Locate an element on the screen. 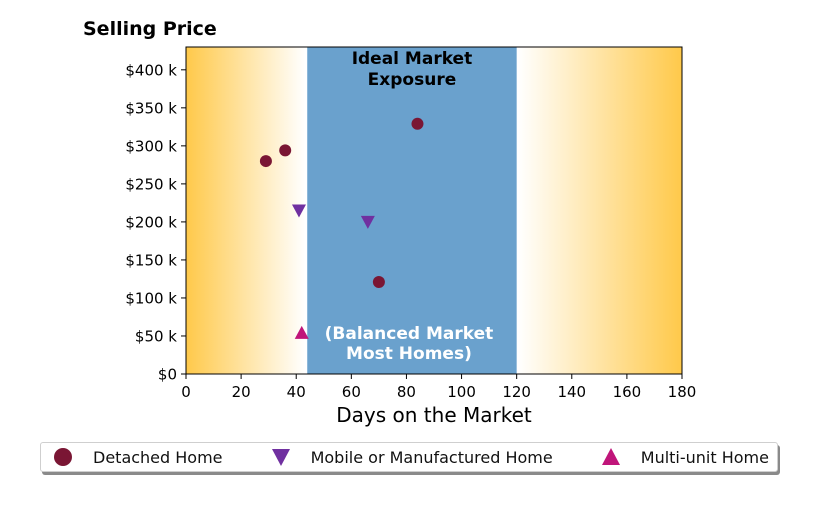 Image resolution: width=818 pixels, height=513 pixels. x-tick-label: 0 is located at coordinates (186, 392).